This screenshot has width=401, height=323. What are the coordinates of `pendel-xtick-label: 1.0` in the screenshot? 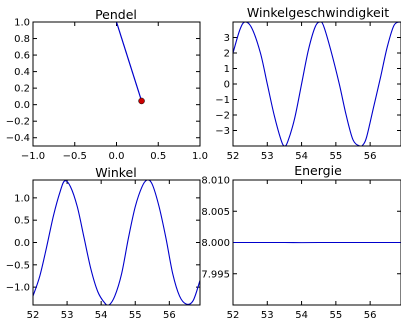 It's located at (200, 156).